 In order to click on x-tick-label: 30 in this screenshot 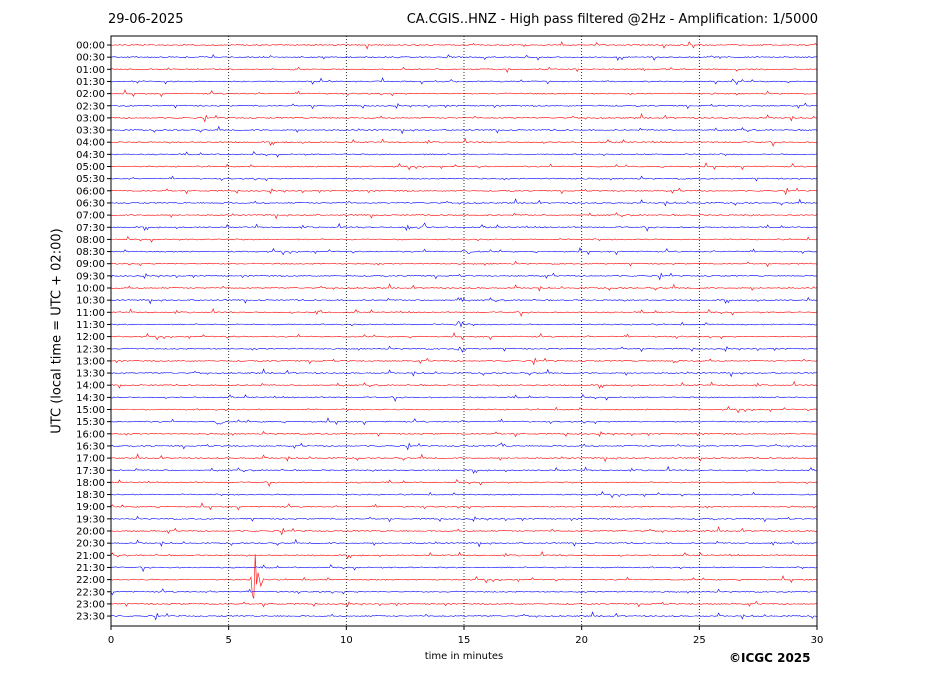, I will do `click(817, 640)`.